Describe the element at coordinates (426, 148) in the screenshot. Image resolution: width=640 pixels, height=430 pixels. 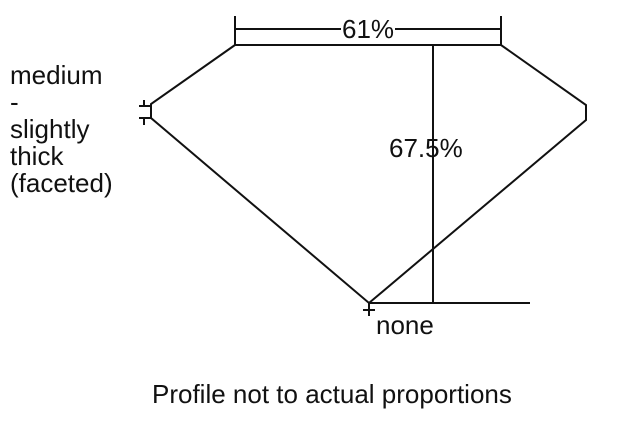
I see `depth-percentage-label: 67.5%` at that location.